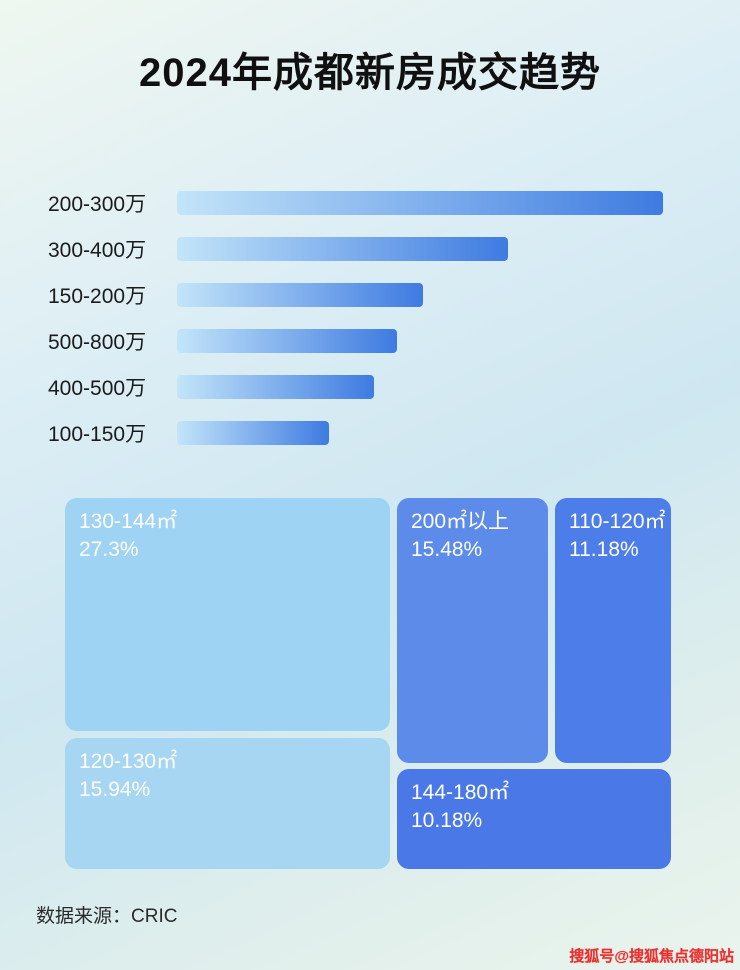  What do you see at coordinates (115, 790) in the screenshot?
I see `treemap-block-value: 15.94%` at bounding box center [115, 790].